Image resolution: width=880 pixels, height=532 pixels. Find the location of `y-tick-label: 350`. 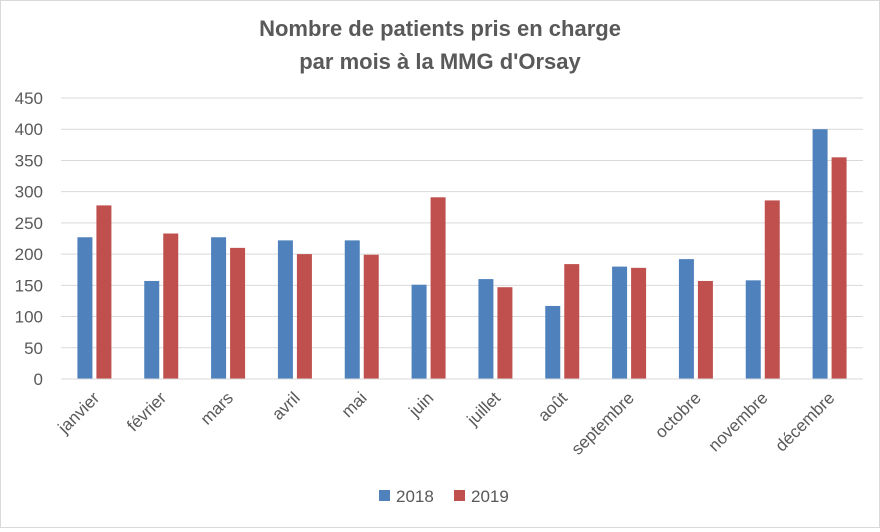

y-tick-label: 350 is located at coordinates (29, 160).